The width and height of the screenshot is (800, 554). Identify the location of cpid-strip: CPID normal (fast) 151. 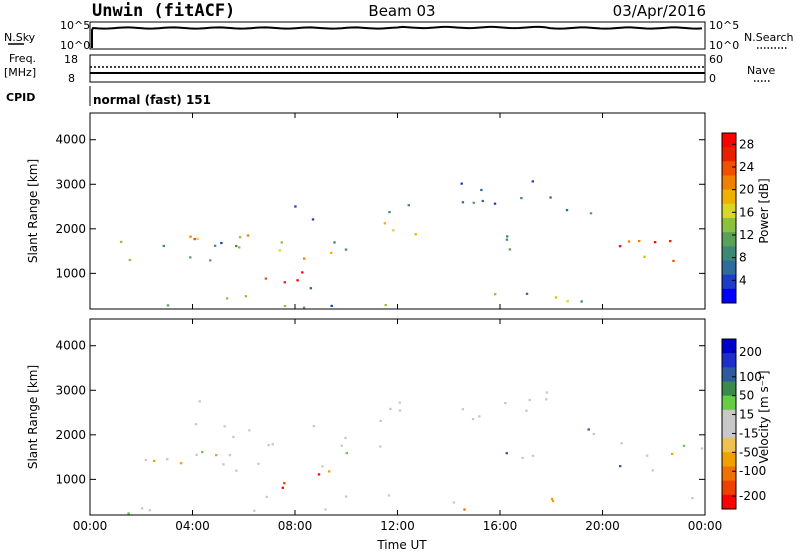
(108, 96).